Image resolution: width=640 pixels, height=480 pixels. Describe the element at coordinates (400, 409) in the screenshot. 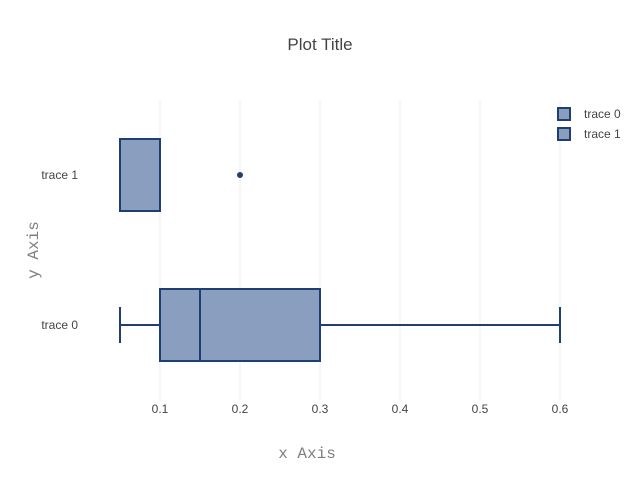

I see `x-tick-label: 0.4` at that location.